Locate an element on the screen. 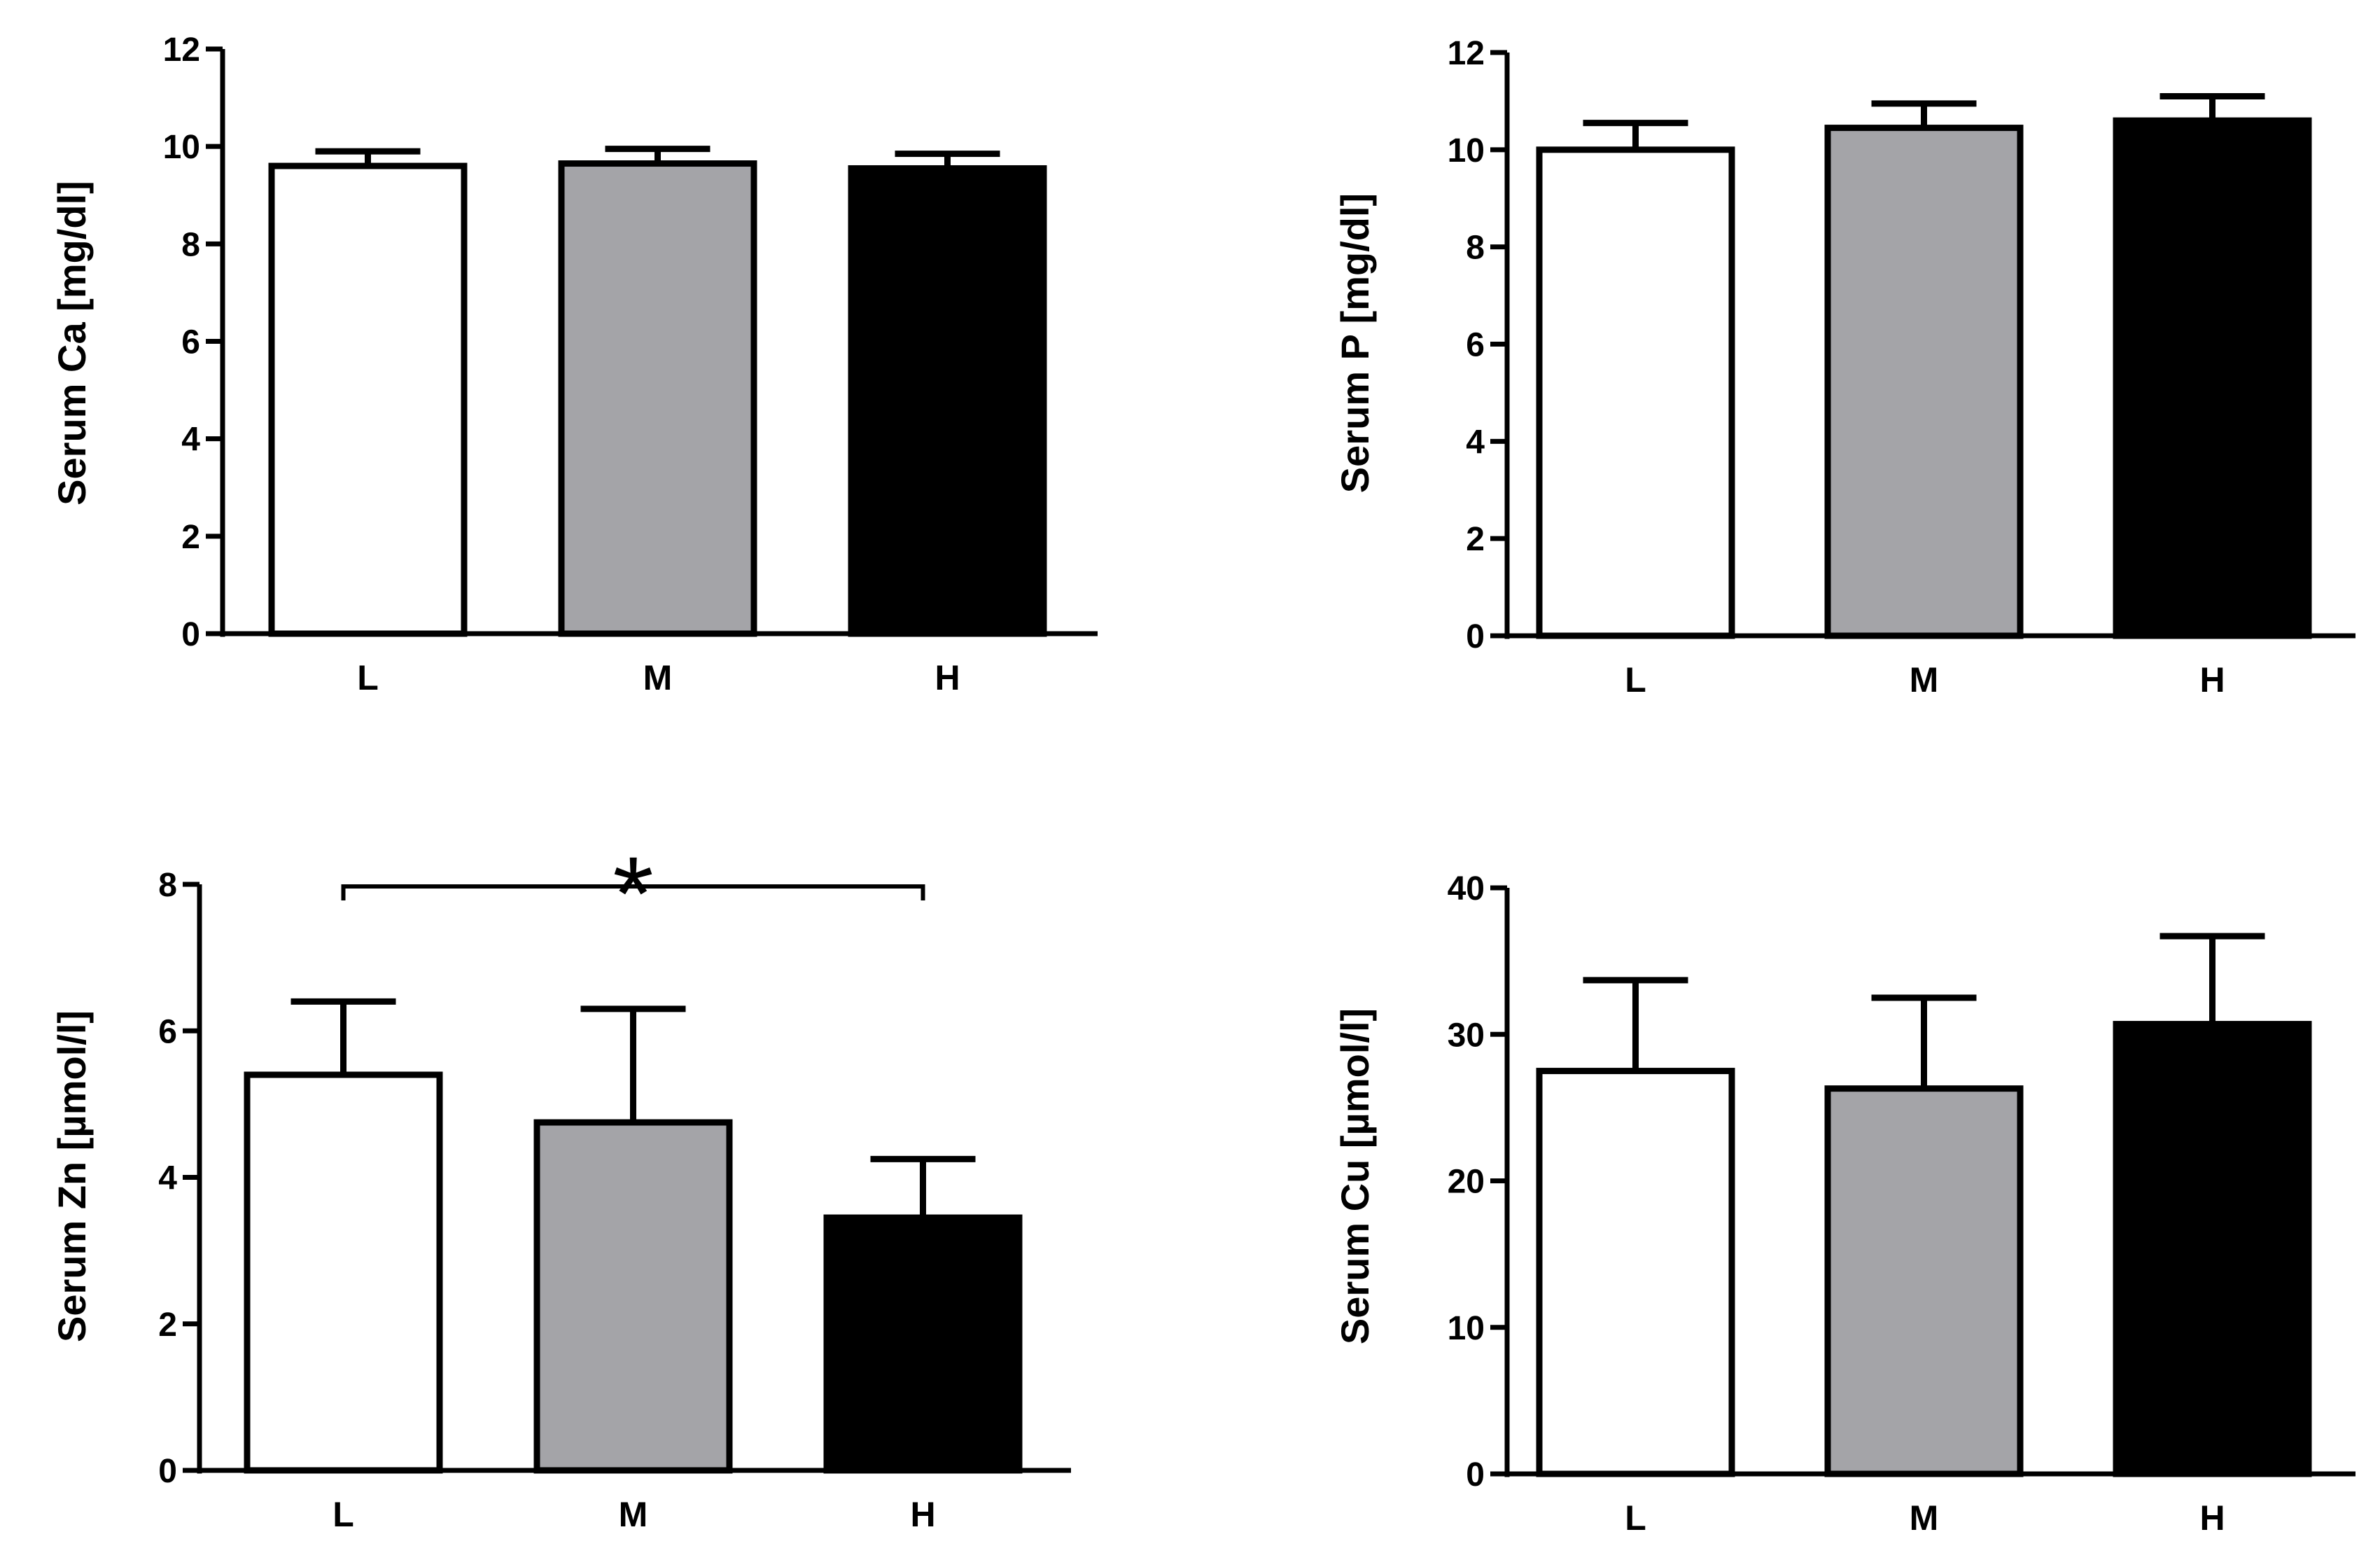  y-axis-title: Serum Zn [µmol/l] is located at coordinates (72, 1176).